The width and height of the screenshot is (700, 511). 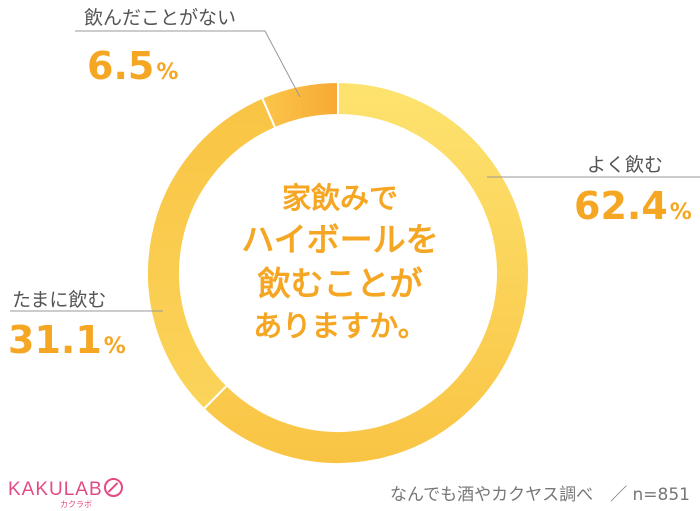 What do you see at coordinates (340, 283) in the screenshot?
I see `title-line-3: 飲むことが` at bounding box center [340, 283].